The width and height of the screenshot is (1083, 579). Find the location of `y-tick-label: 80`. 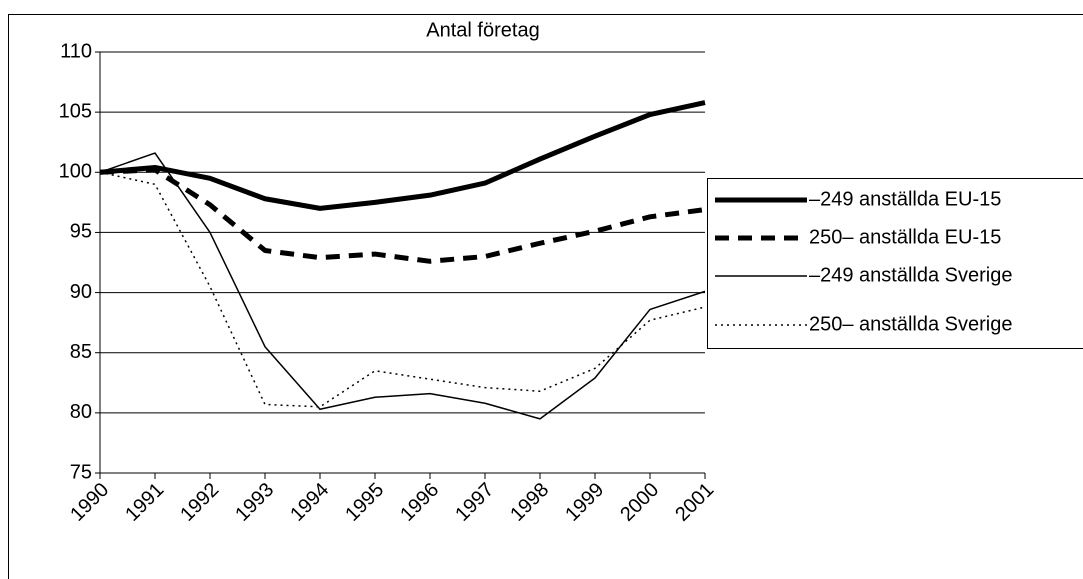

y-tick-label: 80 is located at coordinates (81, 412).